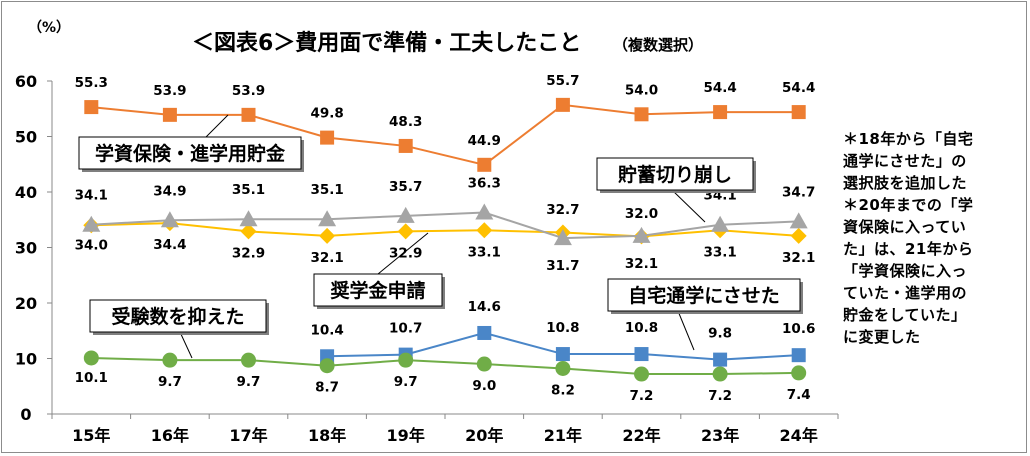  Describe the element at coordinates (91, 83) in the screenshot. I see `data-label: 55.3` at that location.